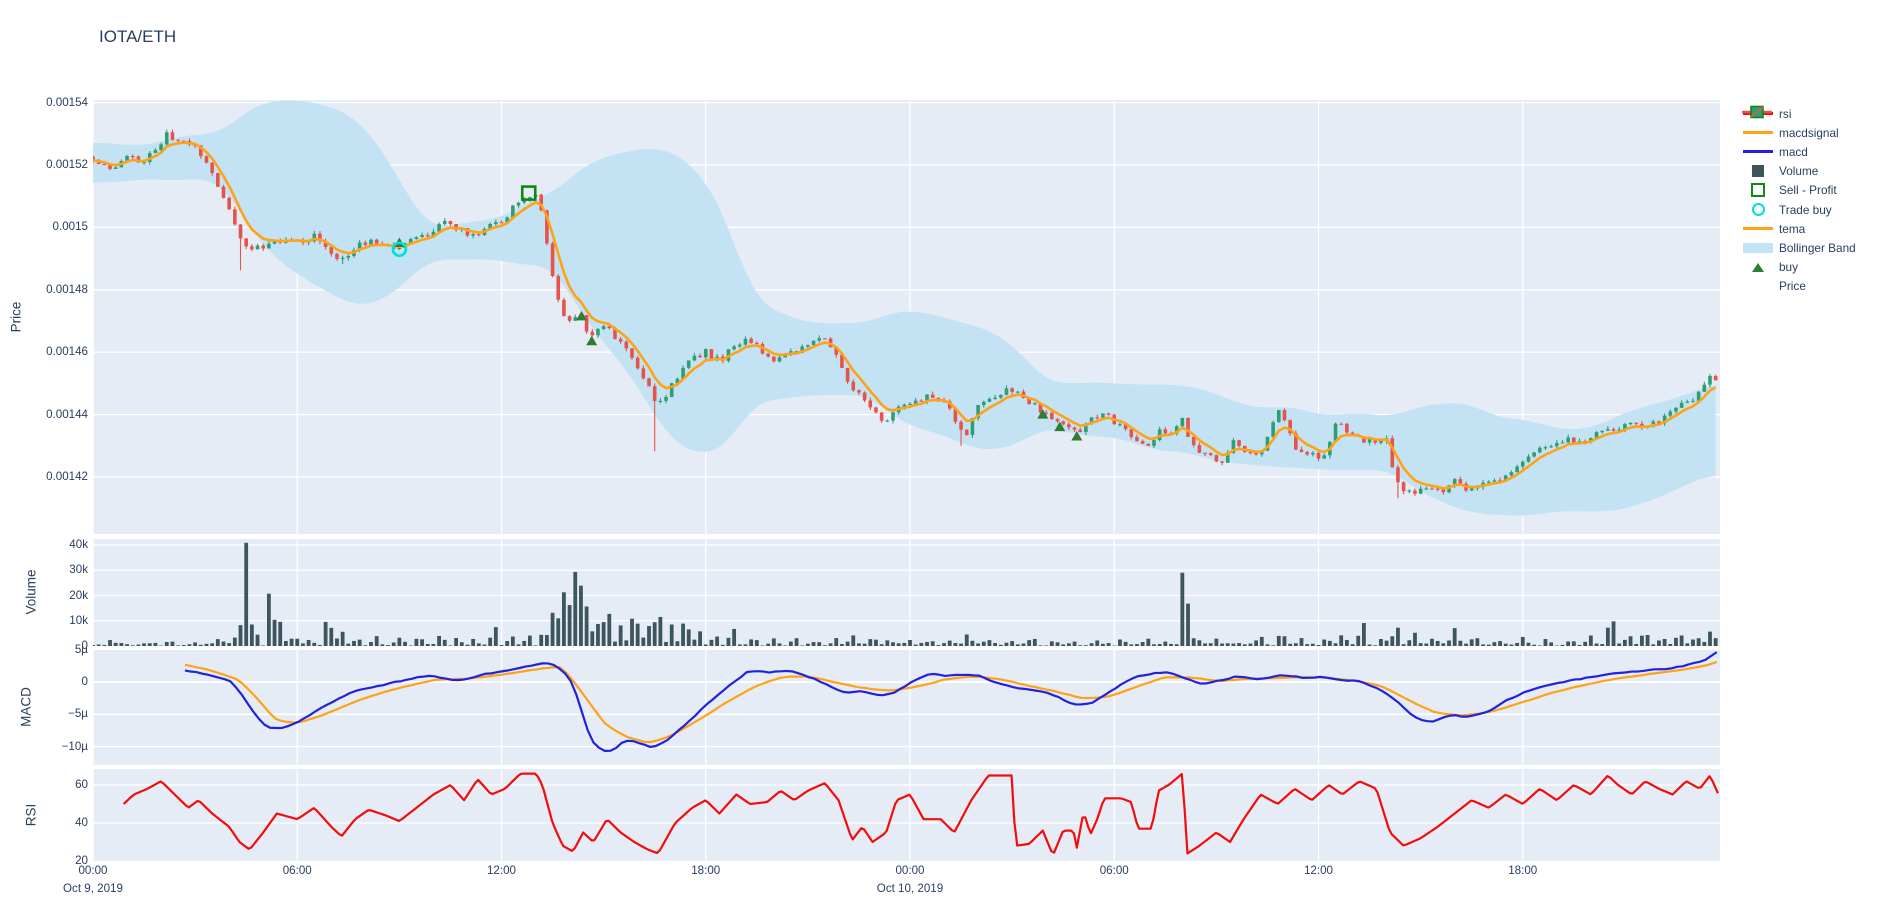 The width and height of the screenshot is (1890, 903). Describe the element at coordinates (84, 681) in the screenshot. I see `macd-tick-label: 0` at that location.